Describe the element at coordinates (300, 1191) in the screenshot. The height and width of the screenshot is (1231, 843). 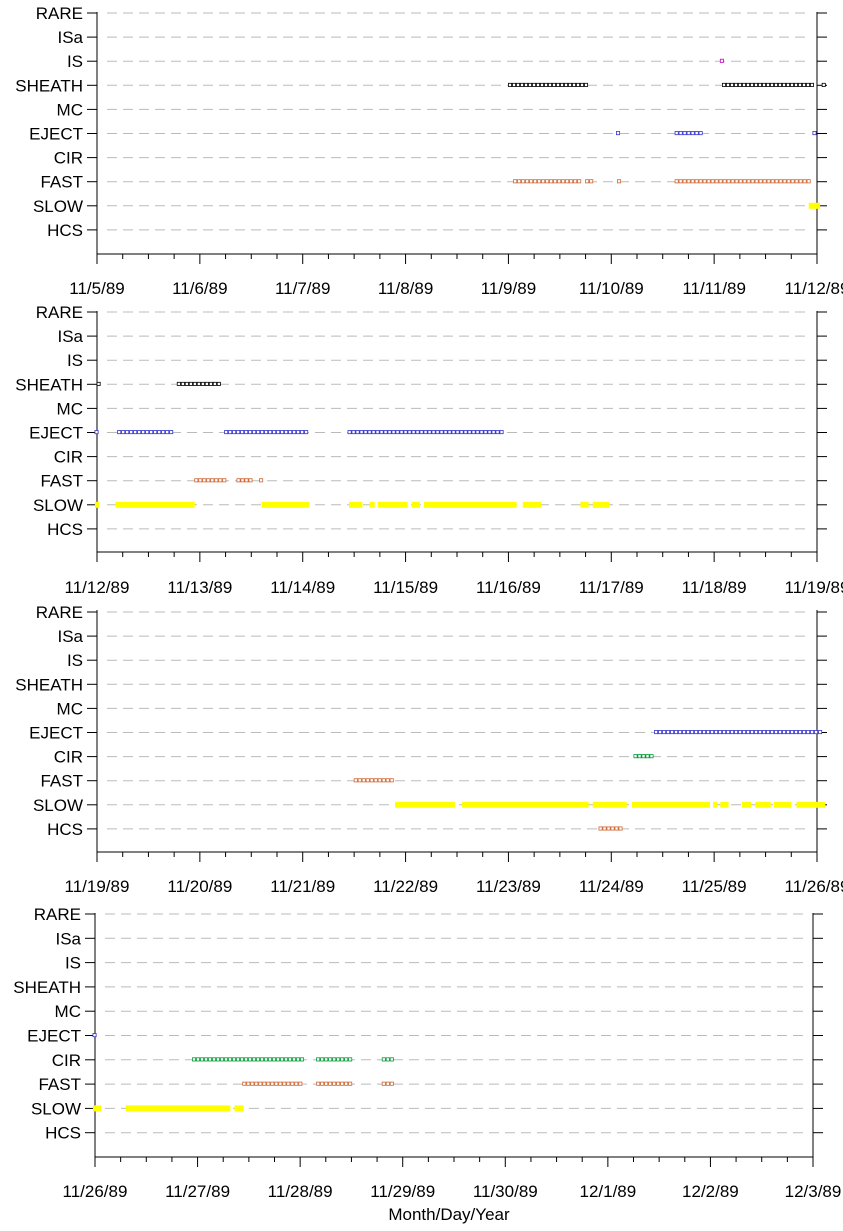
I see `x-tick-label: 11/28/89` at that location.